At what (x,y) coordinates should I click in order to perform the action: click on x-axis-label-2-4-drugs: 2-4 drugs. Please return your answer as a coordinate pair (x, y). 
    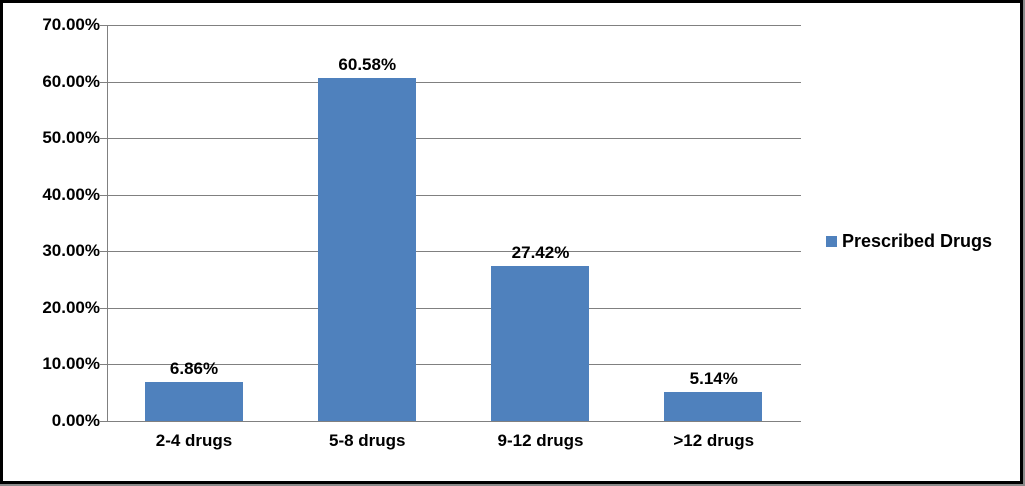
    Looking at the image, I should click on (194, 440).